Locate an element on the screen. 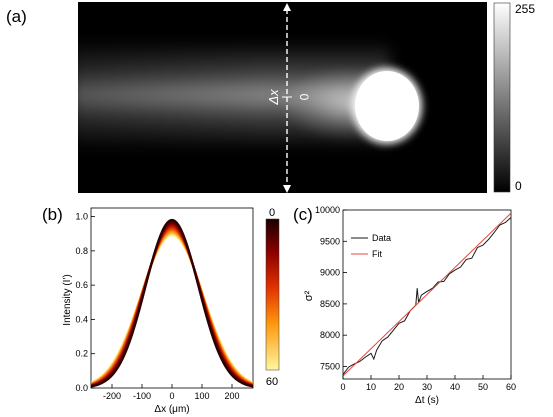 Image resolution: width=553 pixels, height=417 pixels. panel-a-blob-core is located at coordinates (387, 106).